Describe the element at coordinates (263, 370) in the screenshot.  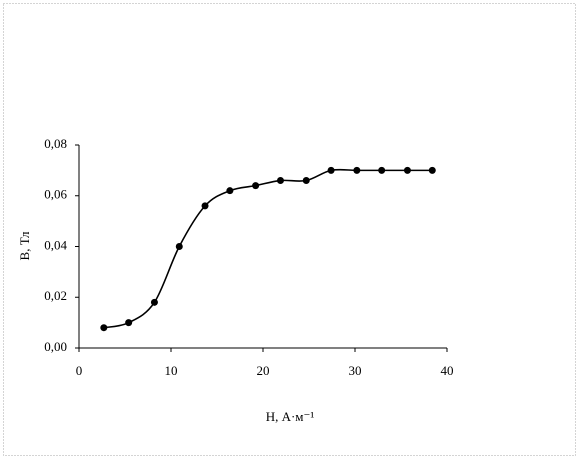
I see `x-tick-label: 20` at that location.